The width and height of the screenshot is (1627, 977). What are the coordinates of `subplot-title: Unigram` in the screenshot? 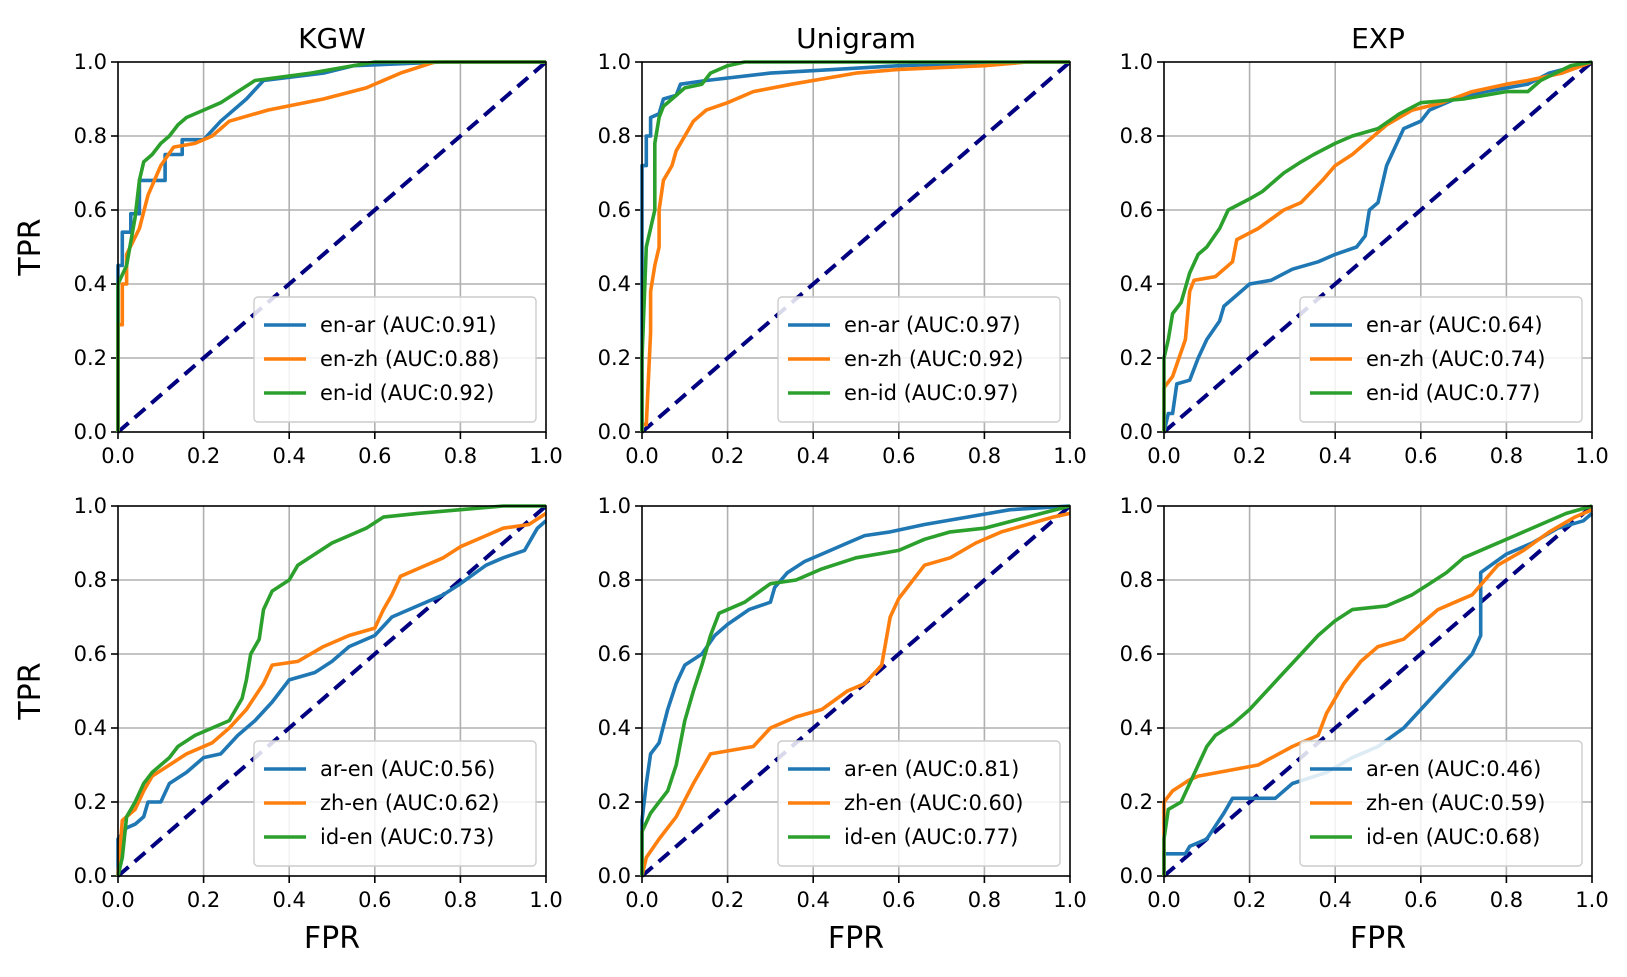 It's located at (856, 38).